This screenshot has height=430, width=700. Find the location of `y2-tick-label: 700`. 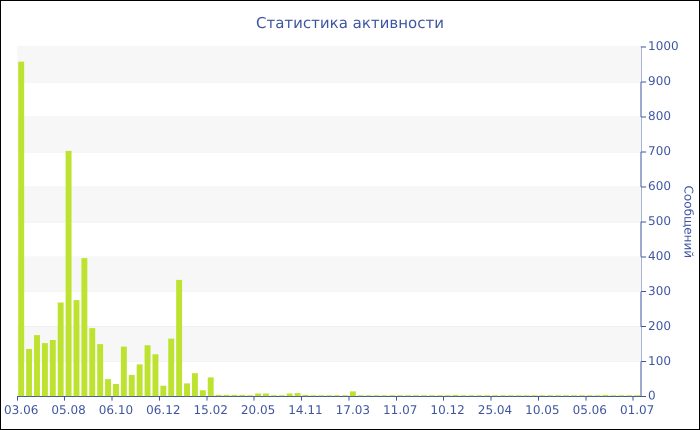

y2-tick-label: 700 is located at coordinates (659, 151).